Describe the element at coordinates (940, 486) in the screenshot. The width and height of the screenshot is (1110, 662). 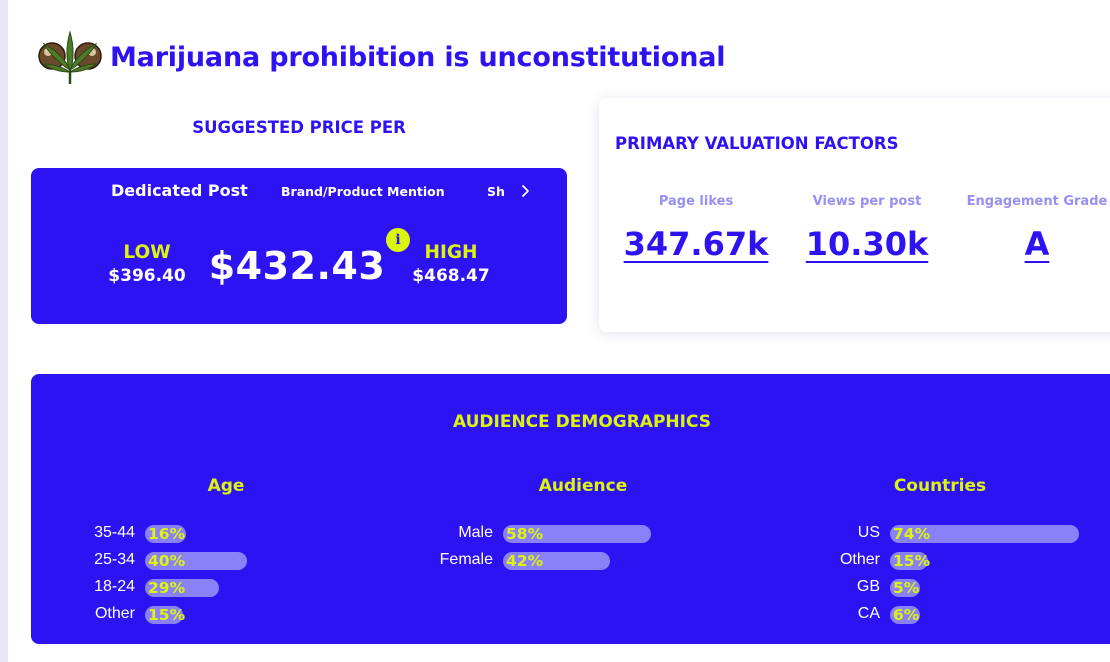
I see `demo-column-title: Countries` at that location.